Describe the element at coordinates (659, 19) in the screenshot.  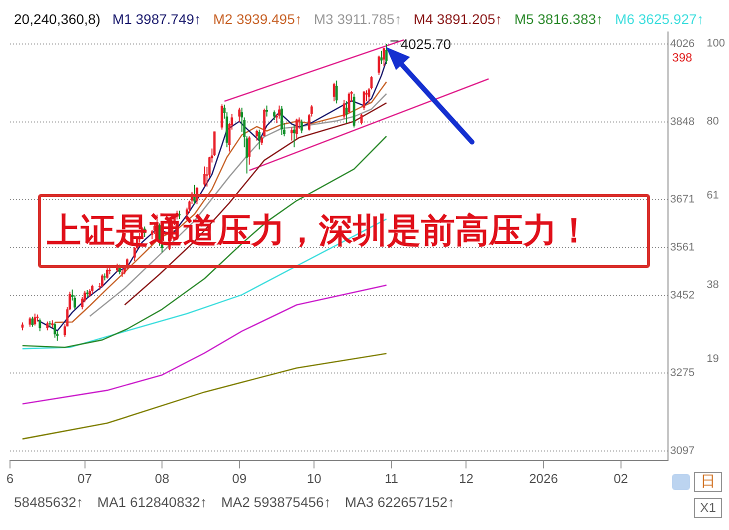
I see `text: M6 3625.927↑` at that location.